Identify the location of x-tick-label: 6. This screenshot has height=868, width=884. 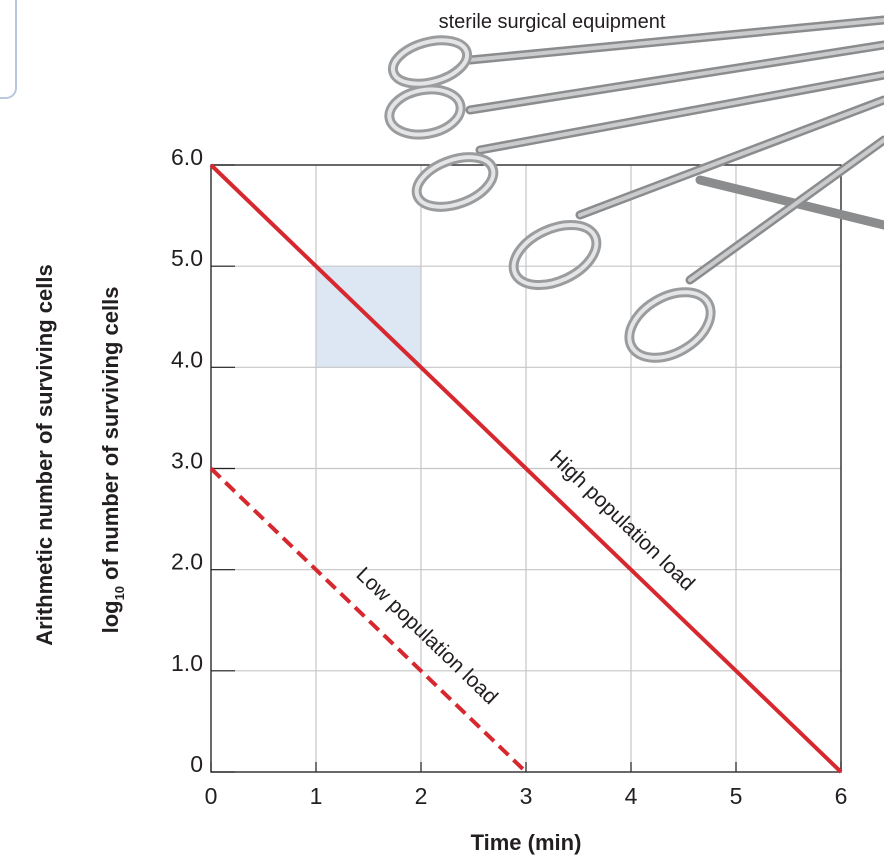
(841, 796).